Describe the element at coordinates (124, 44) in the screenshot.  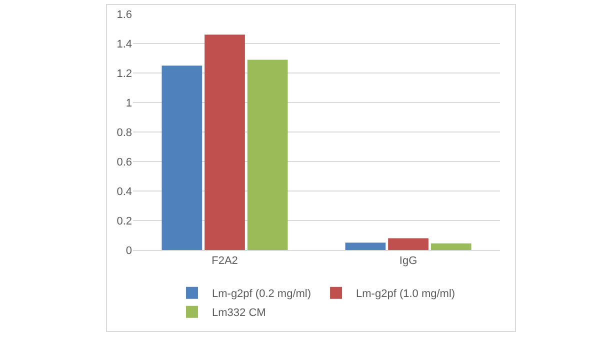
I see `y-tick-label: 1.4` at that location.